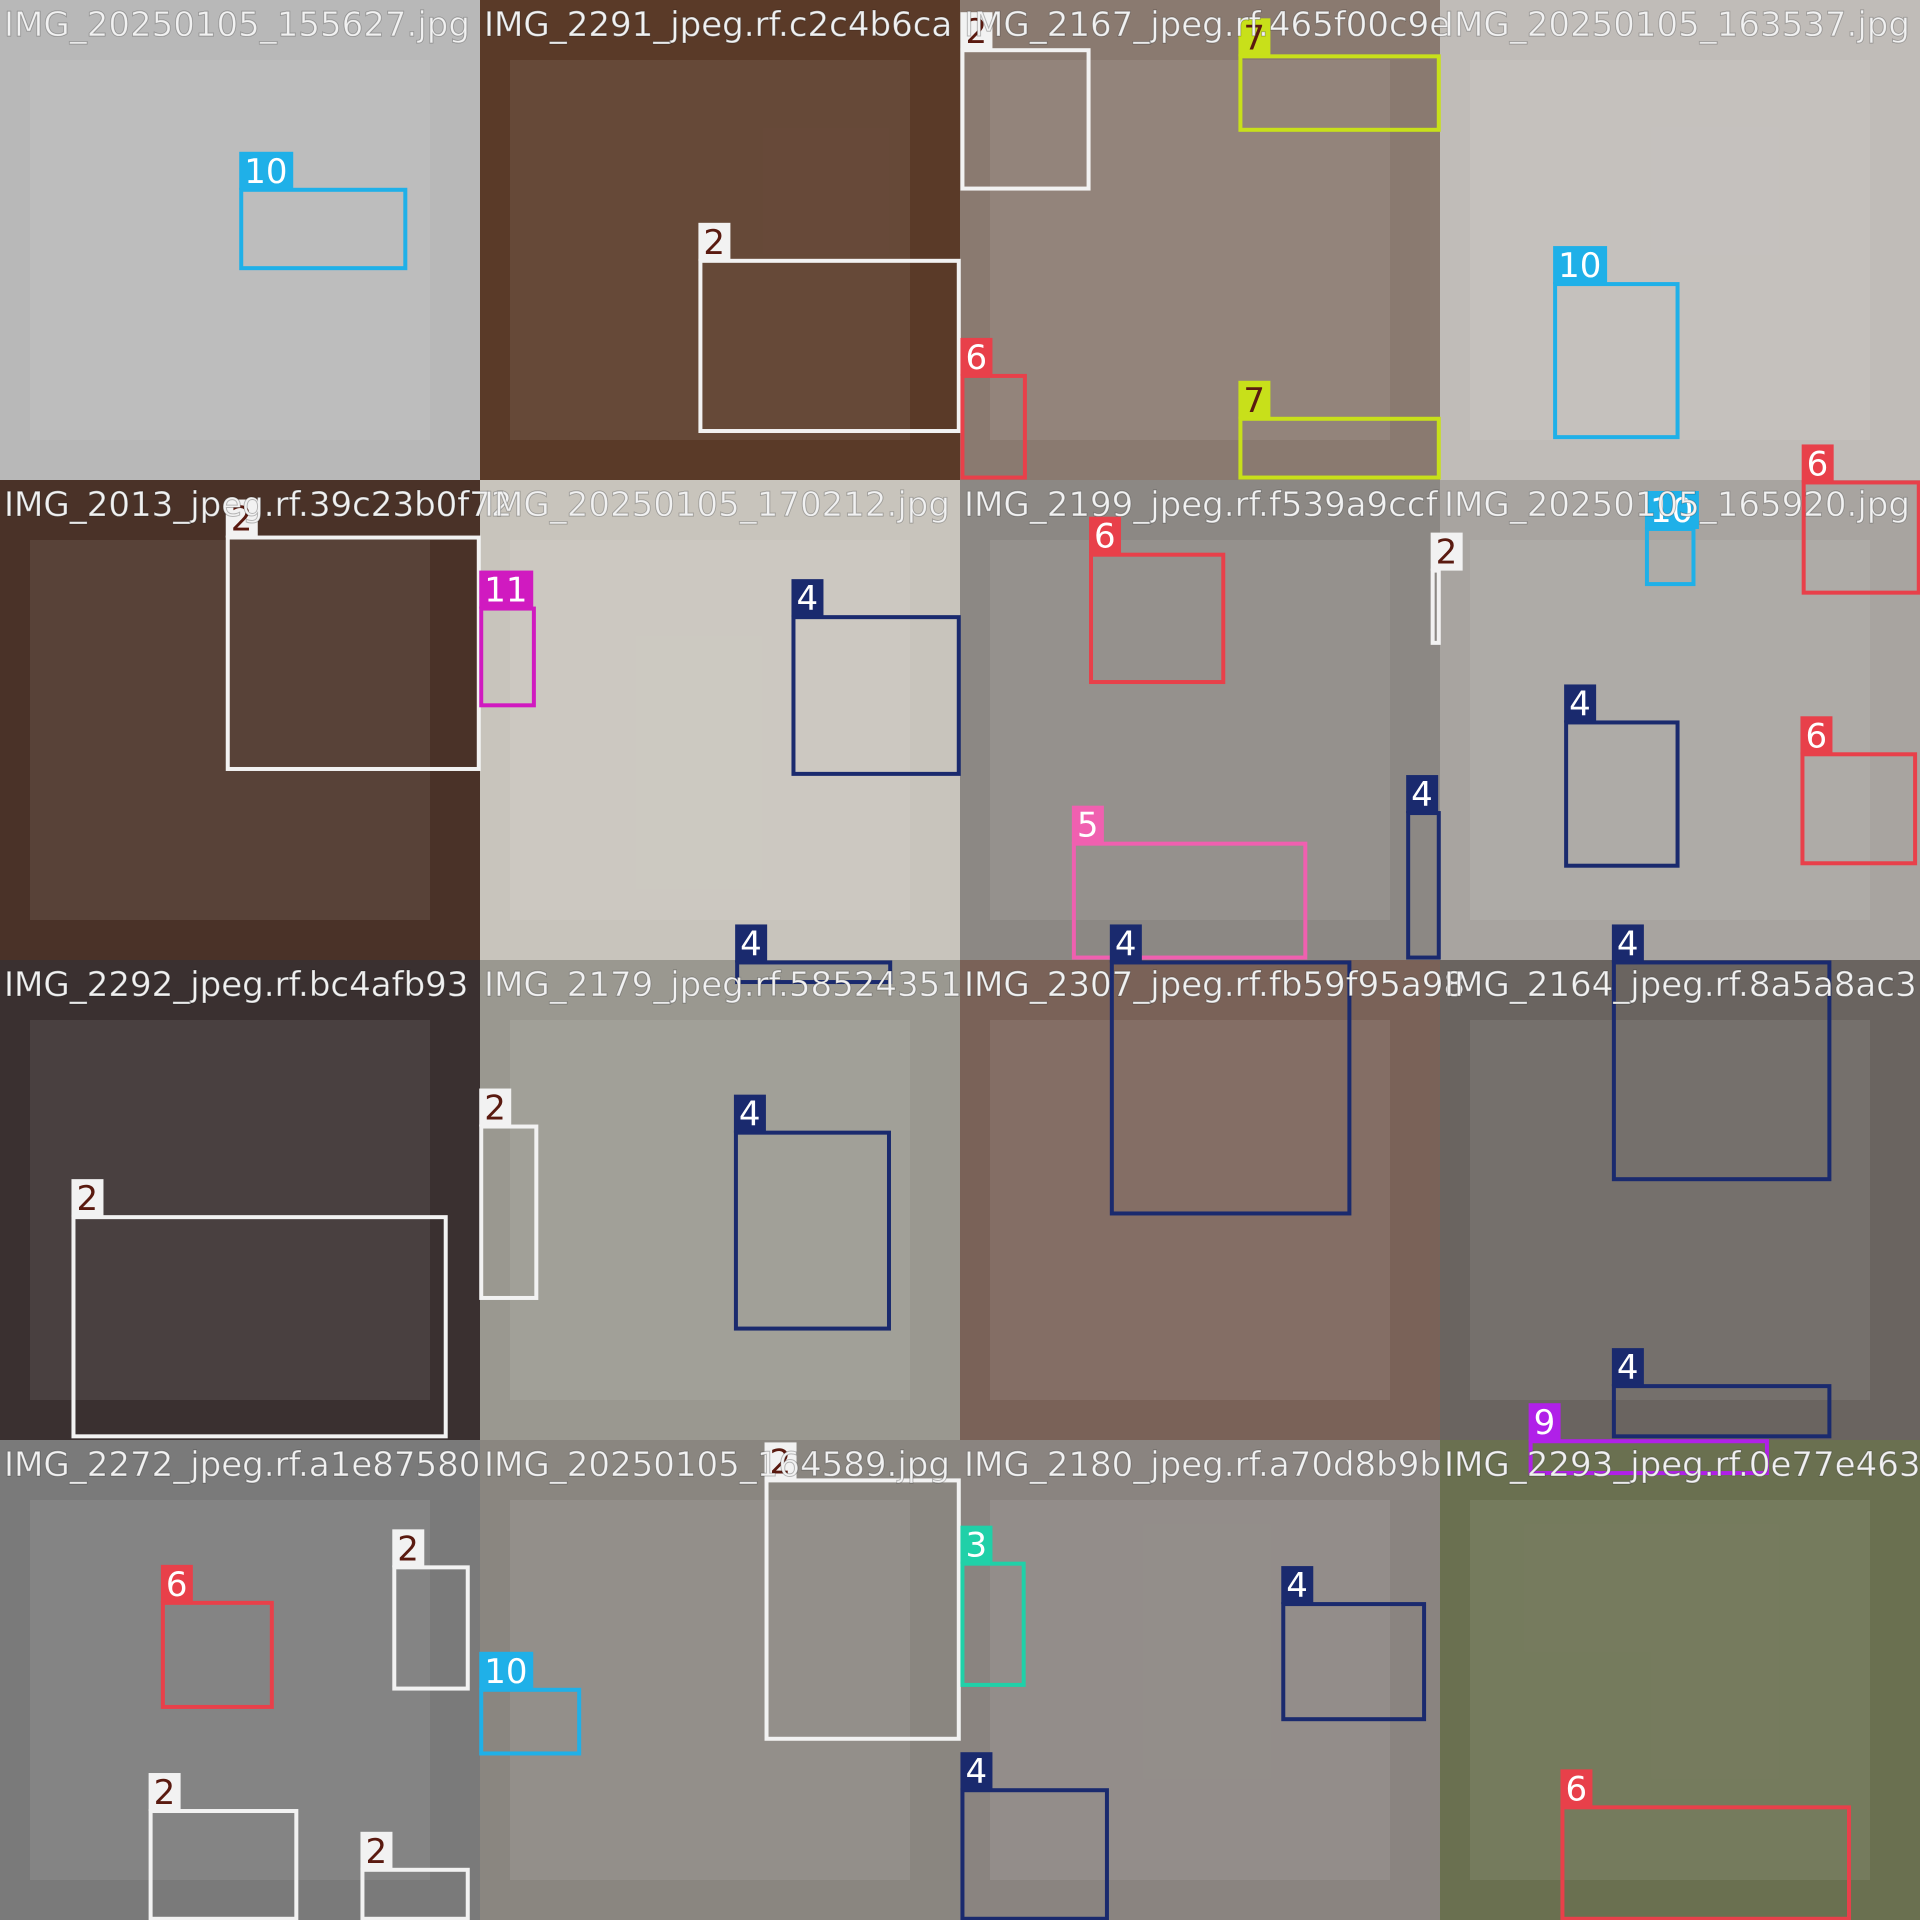  Describe the element at coordinates (1545, 1423) in the screenshot. I see `box-label: 9` at that location.